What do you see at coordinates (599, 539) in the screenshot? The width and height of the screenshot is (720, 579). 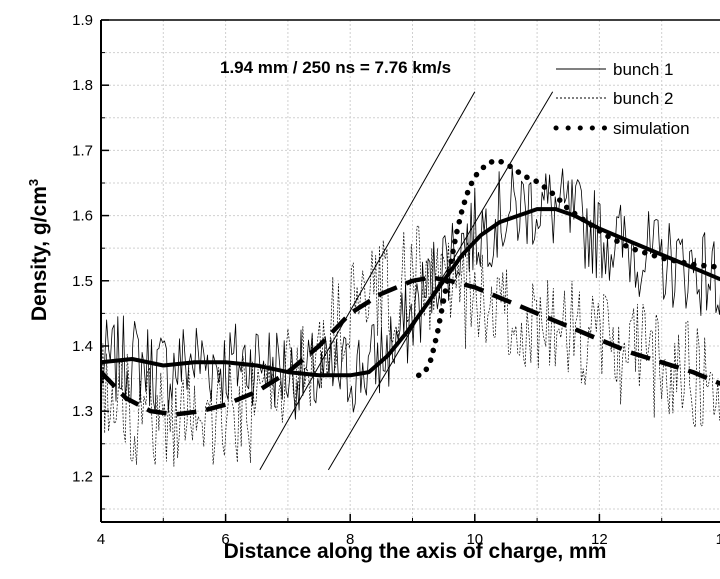 I see `x-tick-label: 12` at bounding box center [599, 539].